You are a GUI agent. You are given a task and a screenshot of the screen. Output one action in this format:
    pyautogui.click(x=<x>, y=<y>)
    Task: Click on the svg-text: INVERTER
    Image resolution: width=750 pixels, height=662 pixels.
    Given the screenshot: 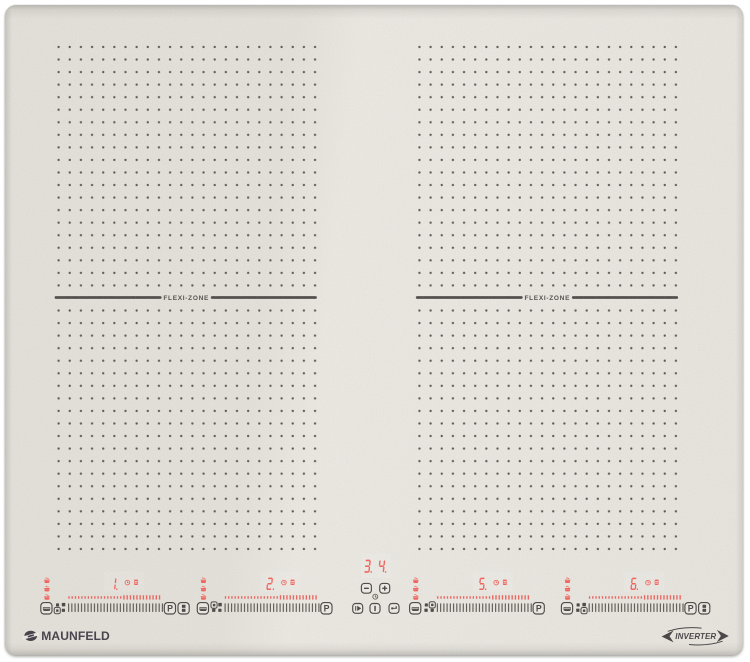 What is the action you would take?
    pyautogui.click(x=695, y=636)
    